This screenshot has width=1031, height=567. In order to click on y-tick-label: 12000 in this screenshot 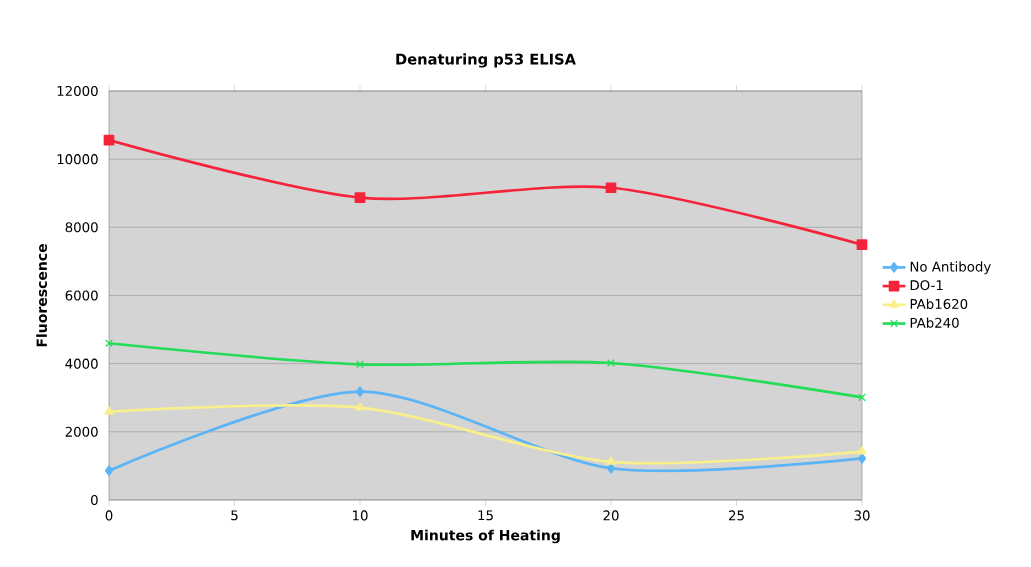, I will do `click(77, 91)`.